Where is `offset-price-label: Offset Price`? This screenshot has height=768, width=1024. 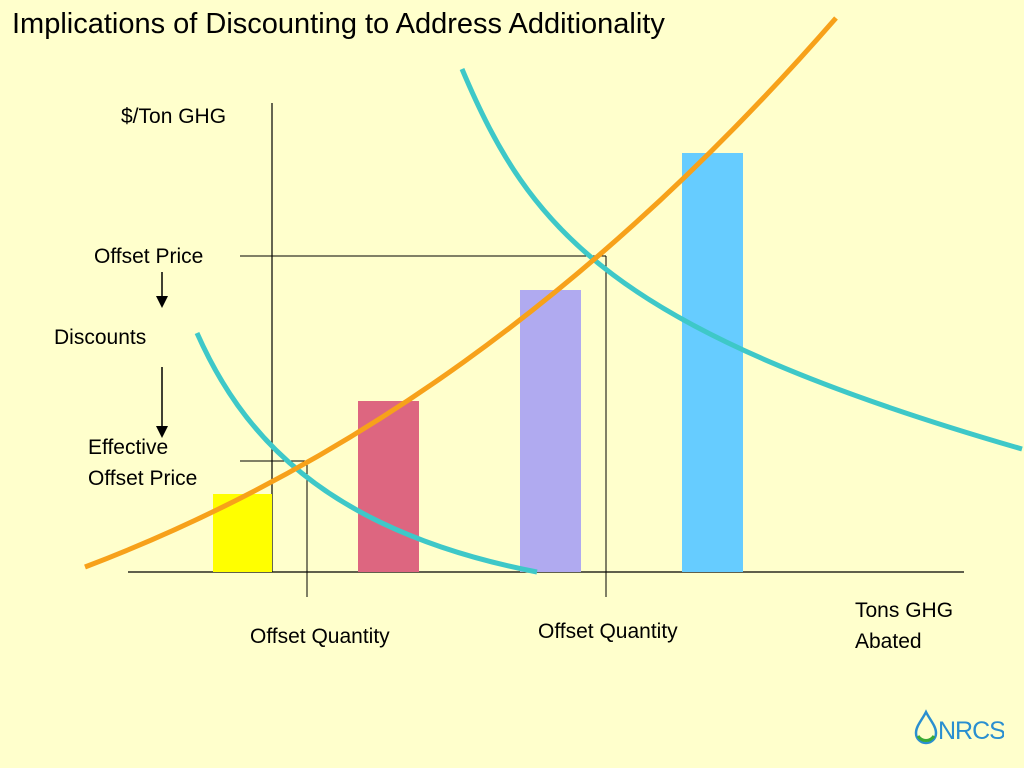
offset-price-label: Offset Price is located at coordinates (149, 256).